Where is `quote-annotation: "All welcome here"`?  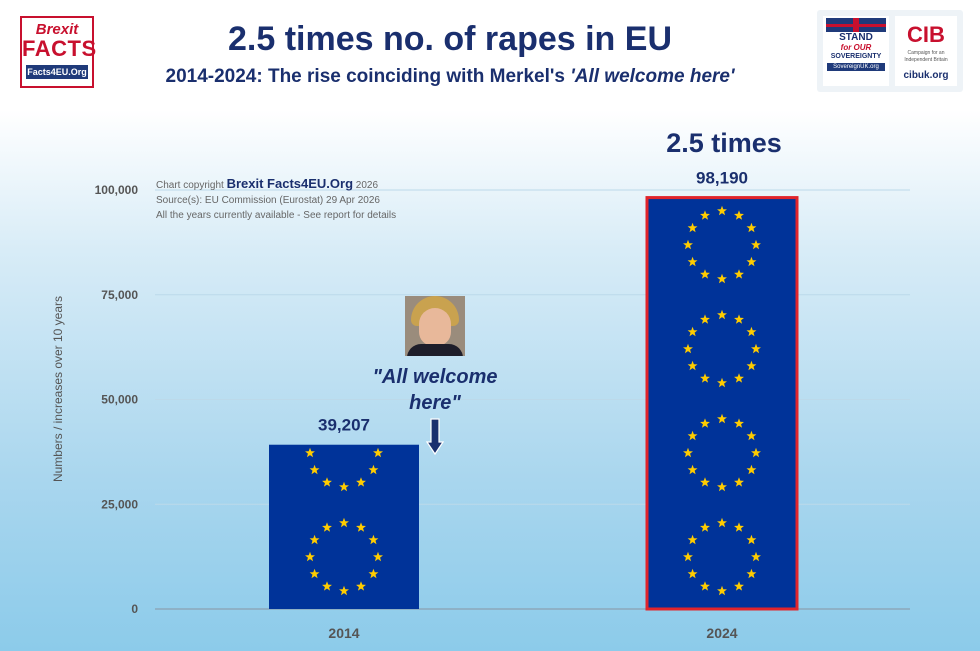
quote-annotation: "All welcome here" is located at coordinates (435, 390).